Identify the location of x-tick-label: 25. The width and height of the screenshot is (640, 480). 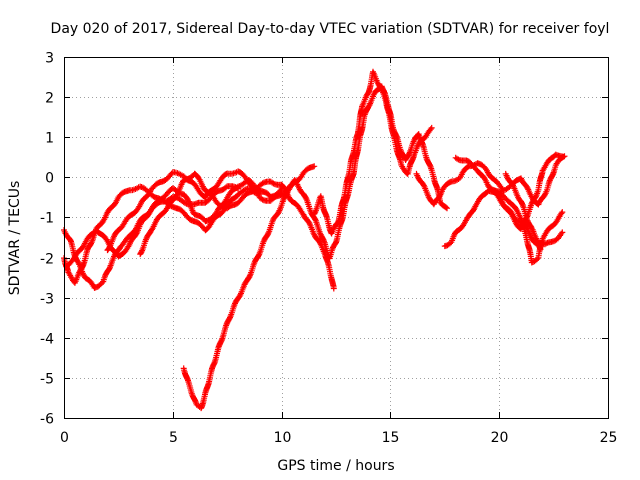
(609, 438).